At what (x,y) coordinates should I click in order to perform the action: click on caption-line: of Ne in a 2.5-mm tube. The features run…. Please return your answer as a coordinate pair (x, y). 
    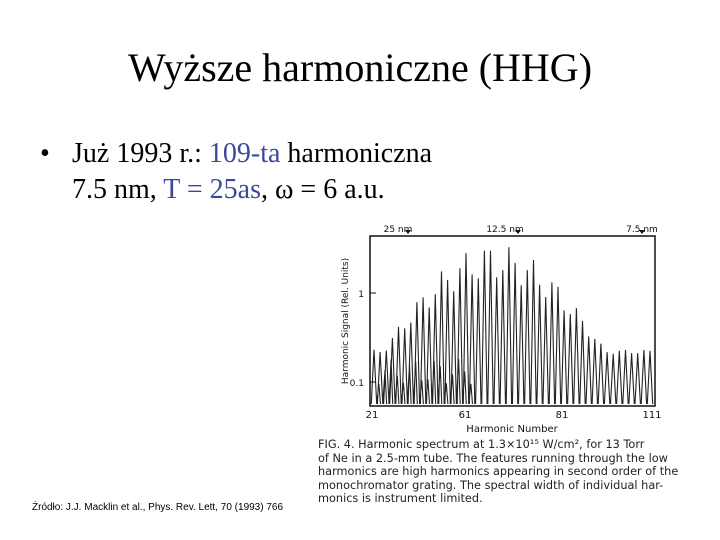
    Looking at the image, I should click on (493, 458).